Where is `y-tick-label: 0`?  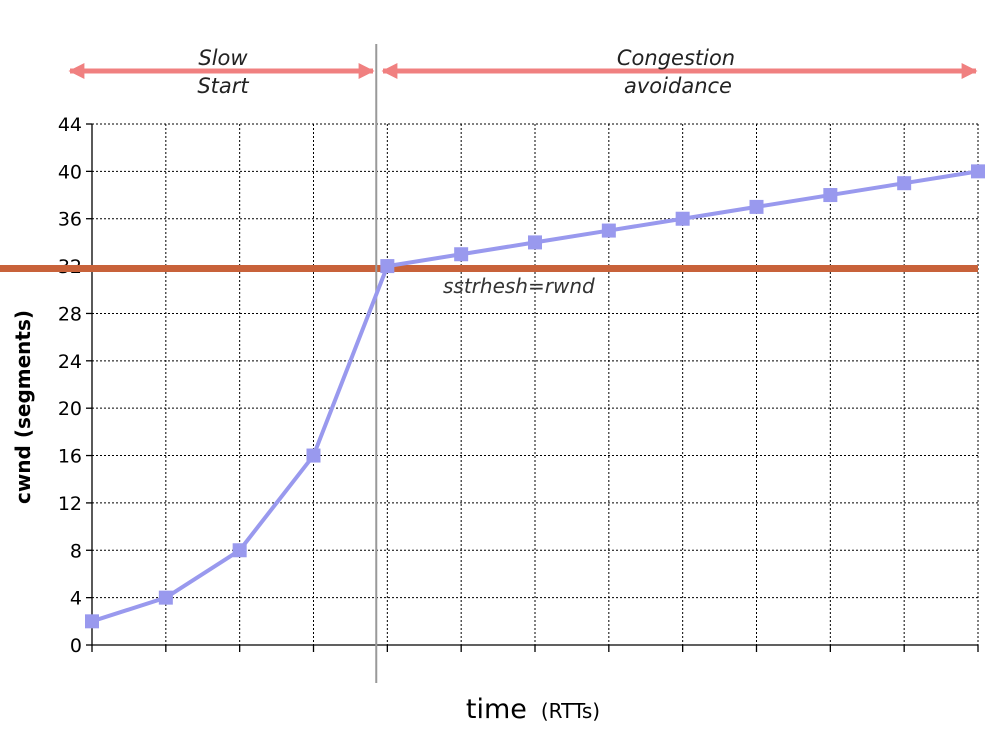 y-tick-label: 0 is located at coordinates (76, 646).